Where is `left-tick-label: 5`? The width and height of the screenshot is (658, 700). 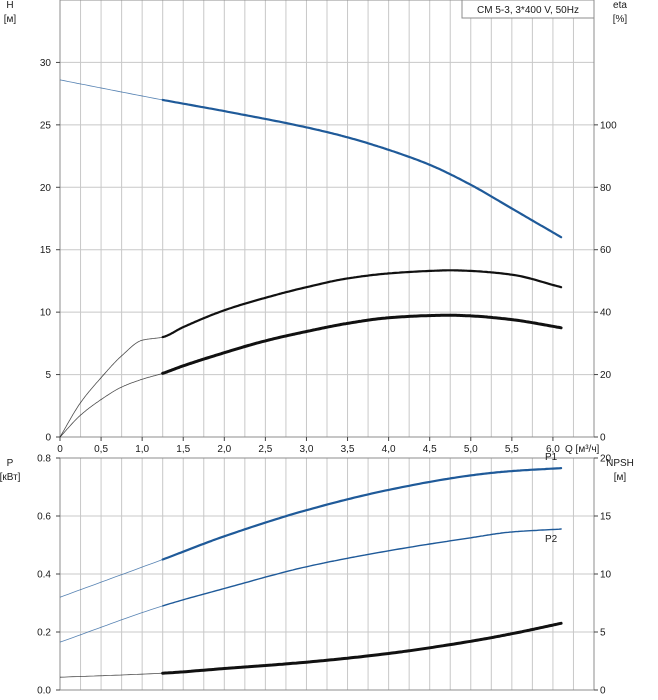
left-tick-label: 5 is located at coordinates (48, 375).